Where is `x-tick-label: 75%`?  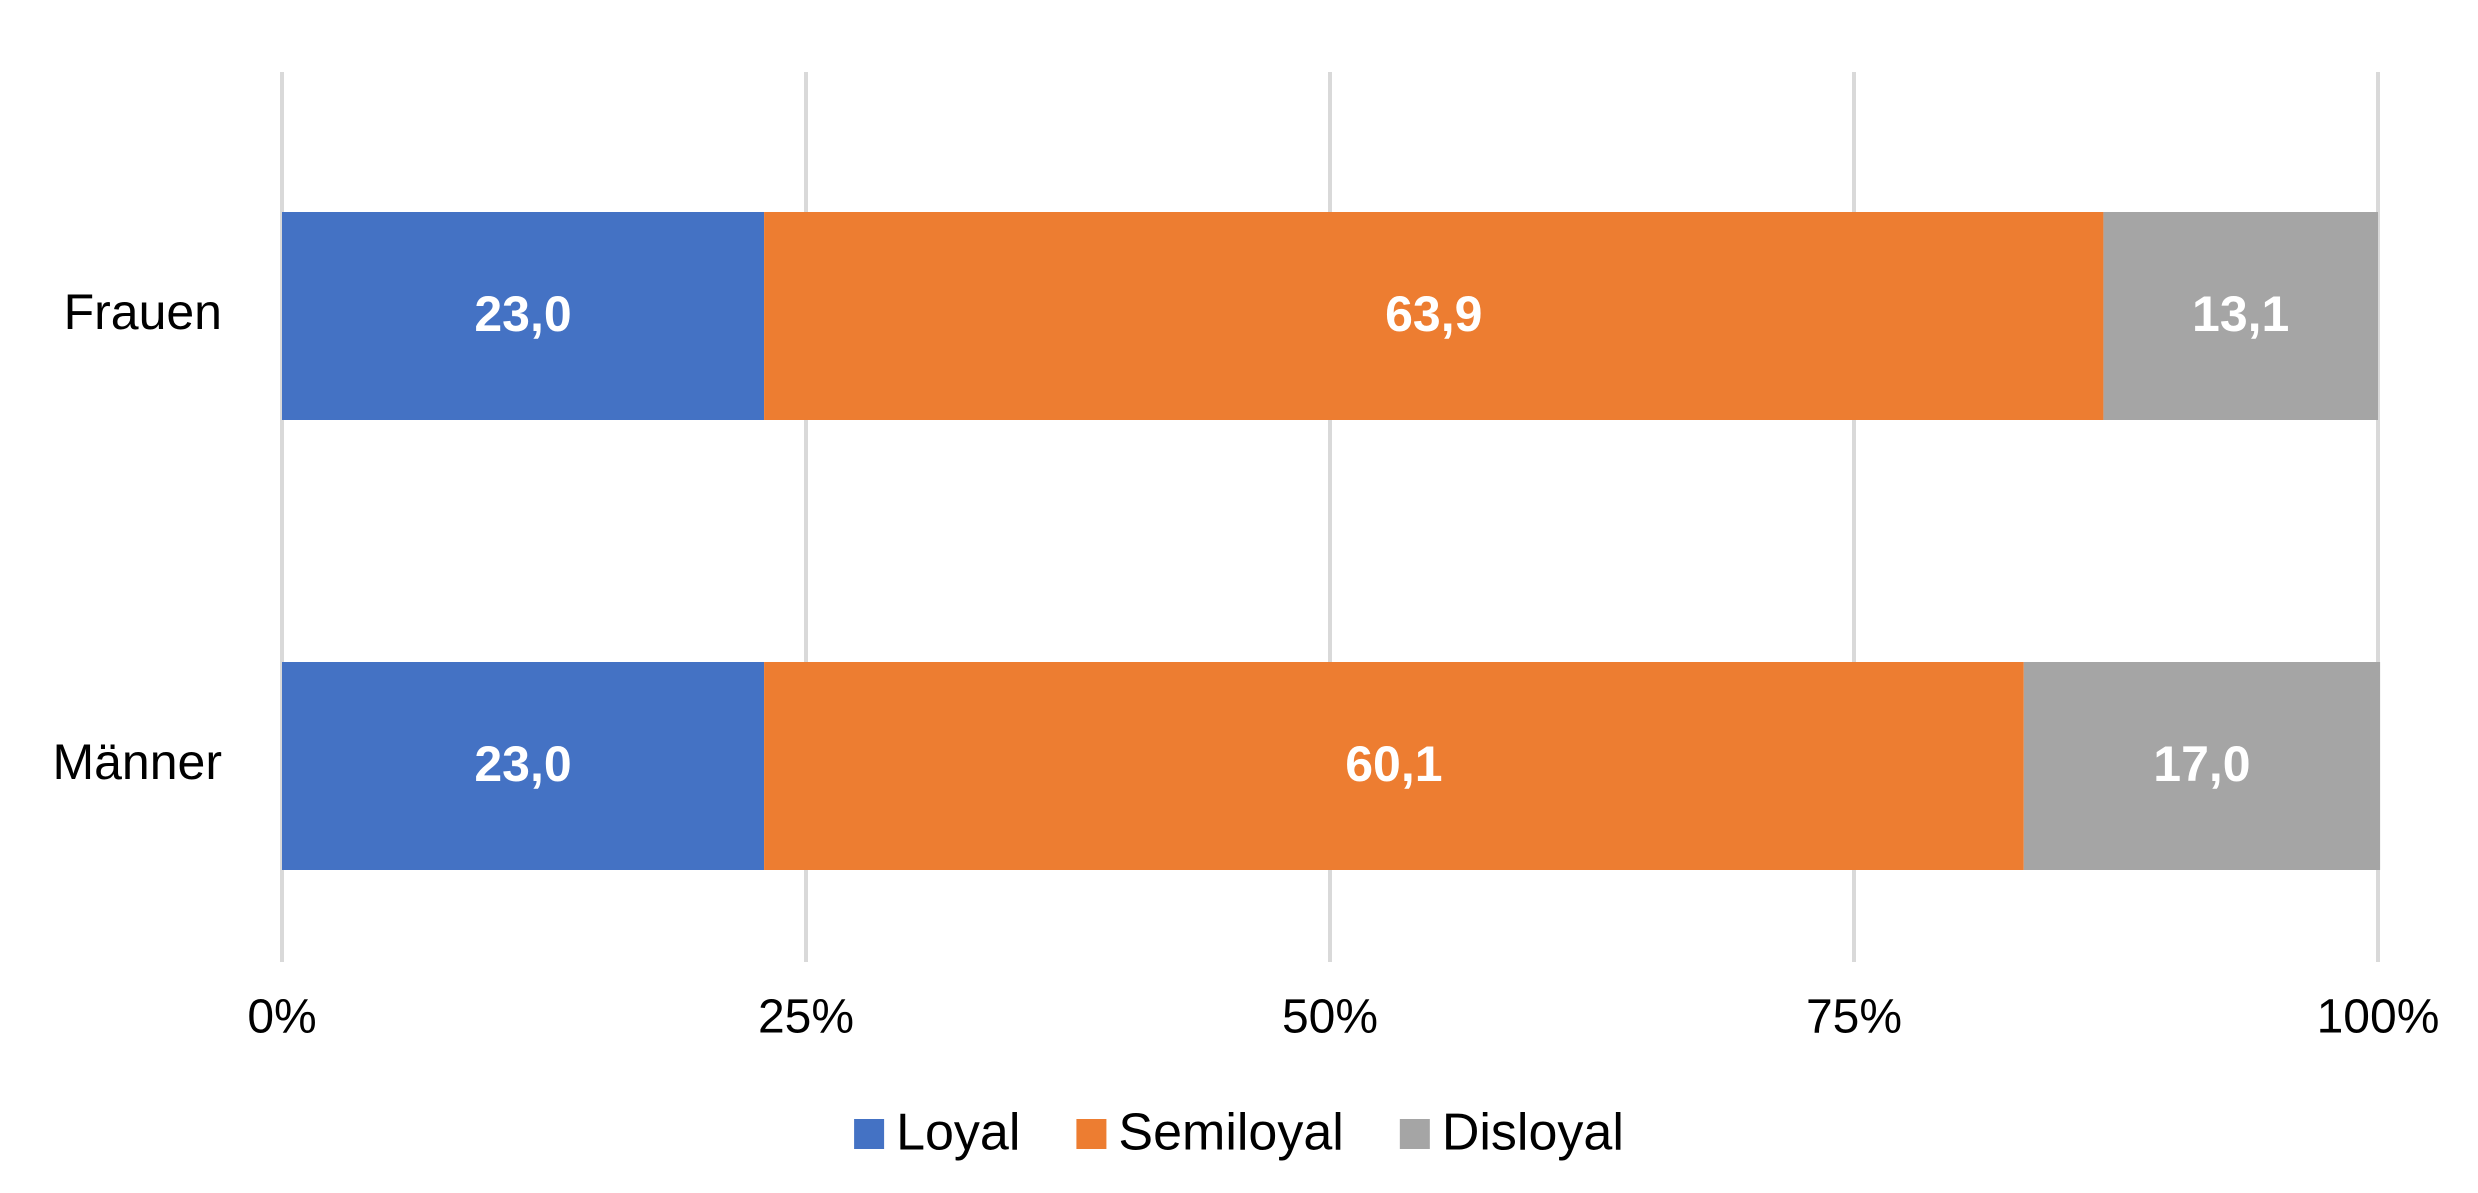
x-tick-label: 75% is located at coordinates (1854, 1017).